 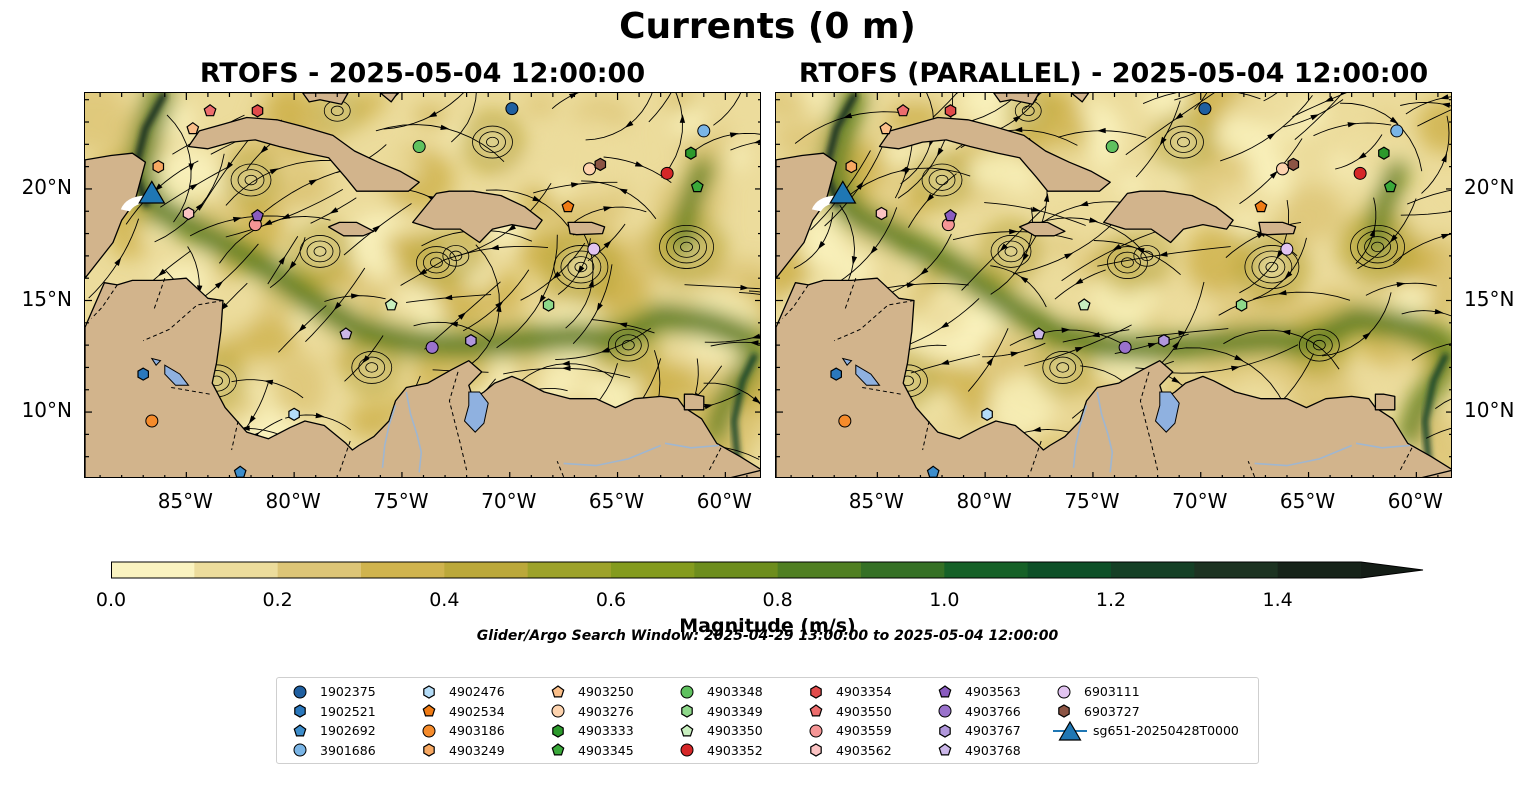 What do you see at coordinates (332, 731) in the screenshot?
I see `legend-item: 1902692` at bounding box center [332, 731].